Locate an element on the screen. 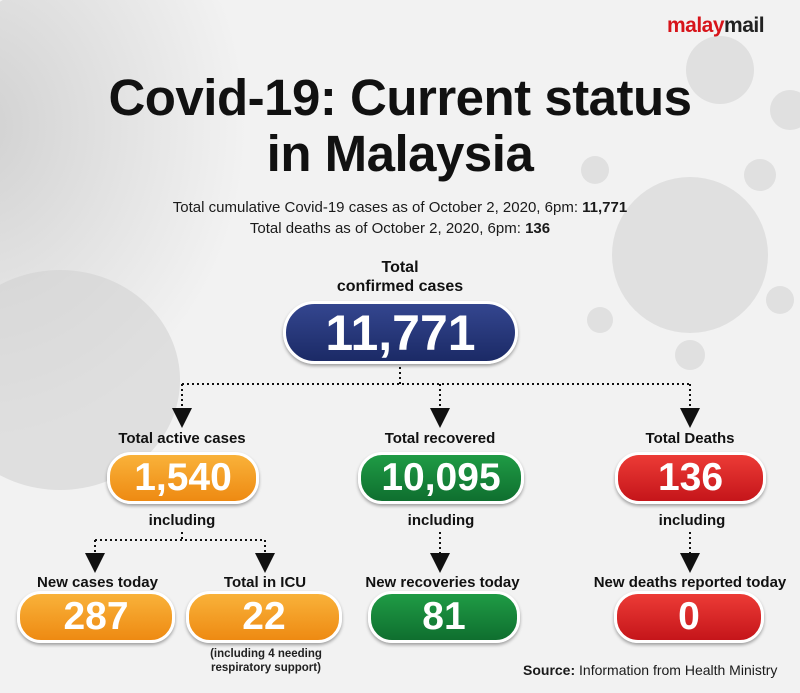 The height and width of the screenshot is (693, 800). new-deaths-pill: 0 is located at coordinates (689, 617).